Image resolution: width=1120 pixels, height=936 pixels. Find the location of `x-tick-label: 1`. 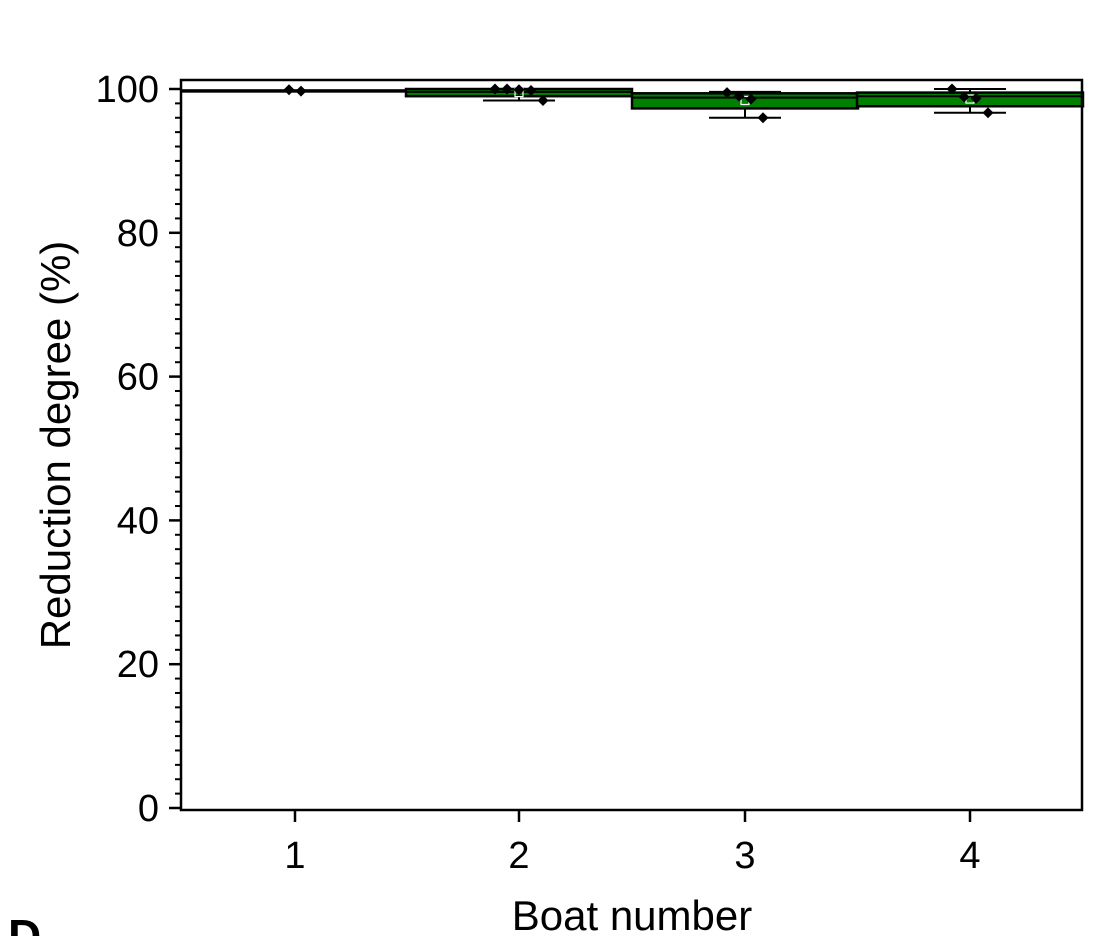

x-tick-label: 1 is located at coordinates (294, 856).